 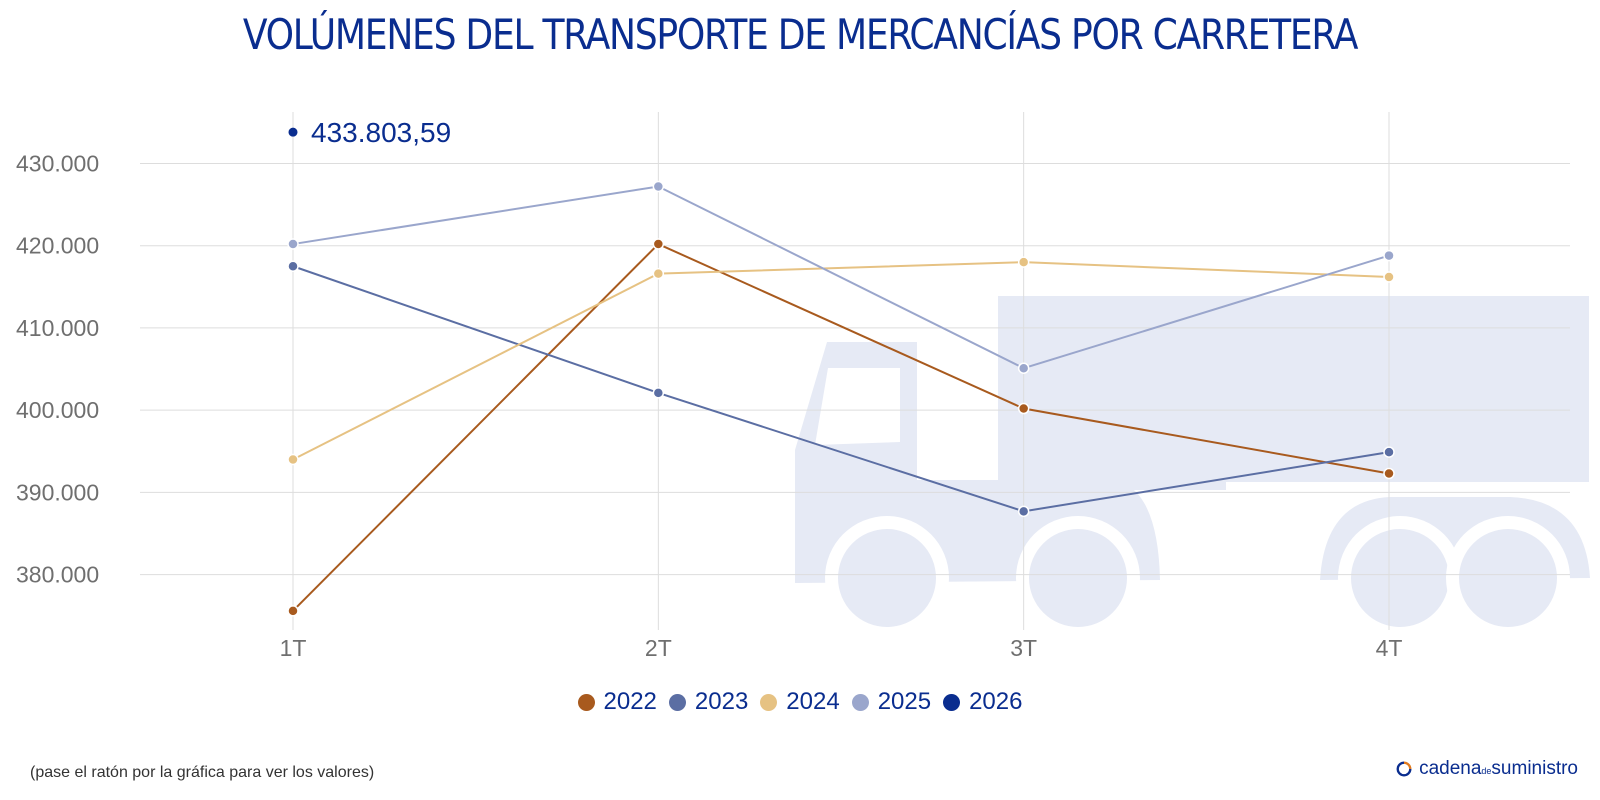 I want to click on x-tick-label: 2T, so click(x=658, y=648).